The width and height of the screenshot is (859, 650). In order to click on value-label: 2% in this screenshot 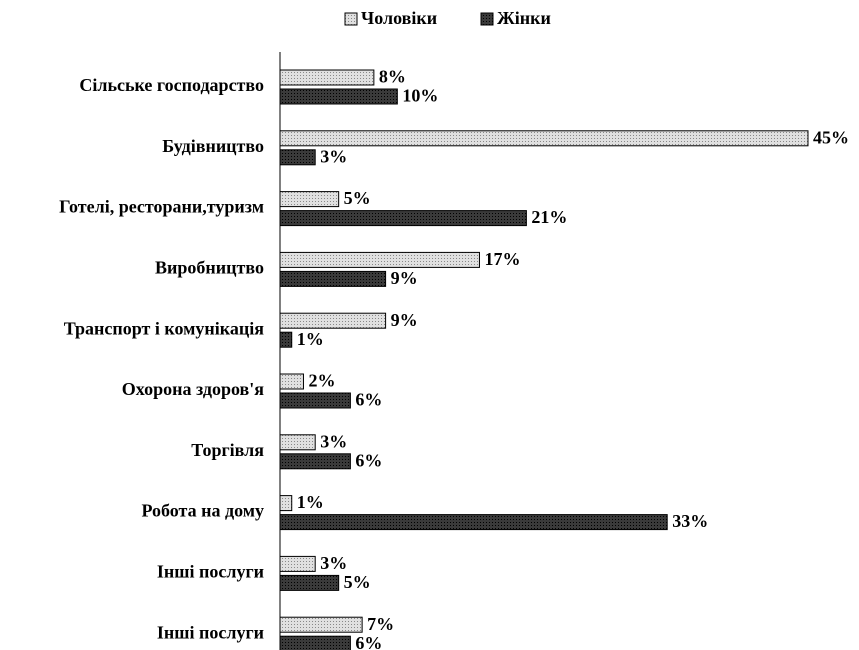, I will do `click(321, 381)`.